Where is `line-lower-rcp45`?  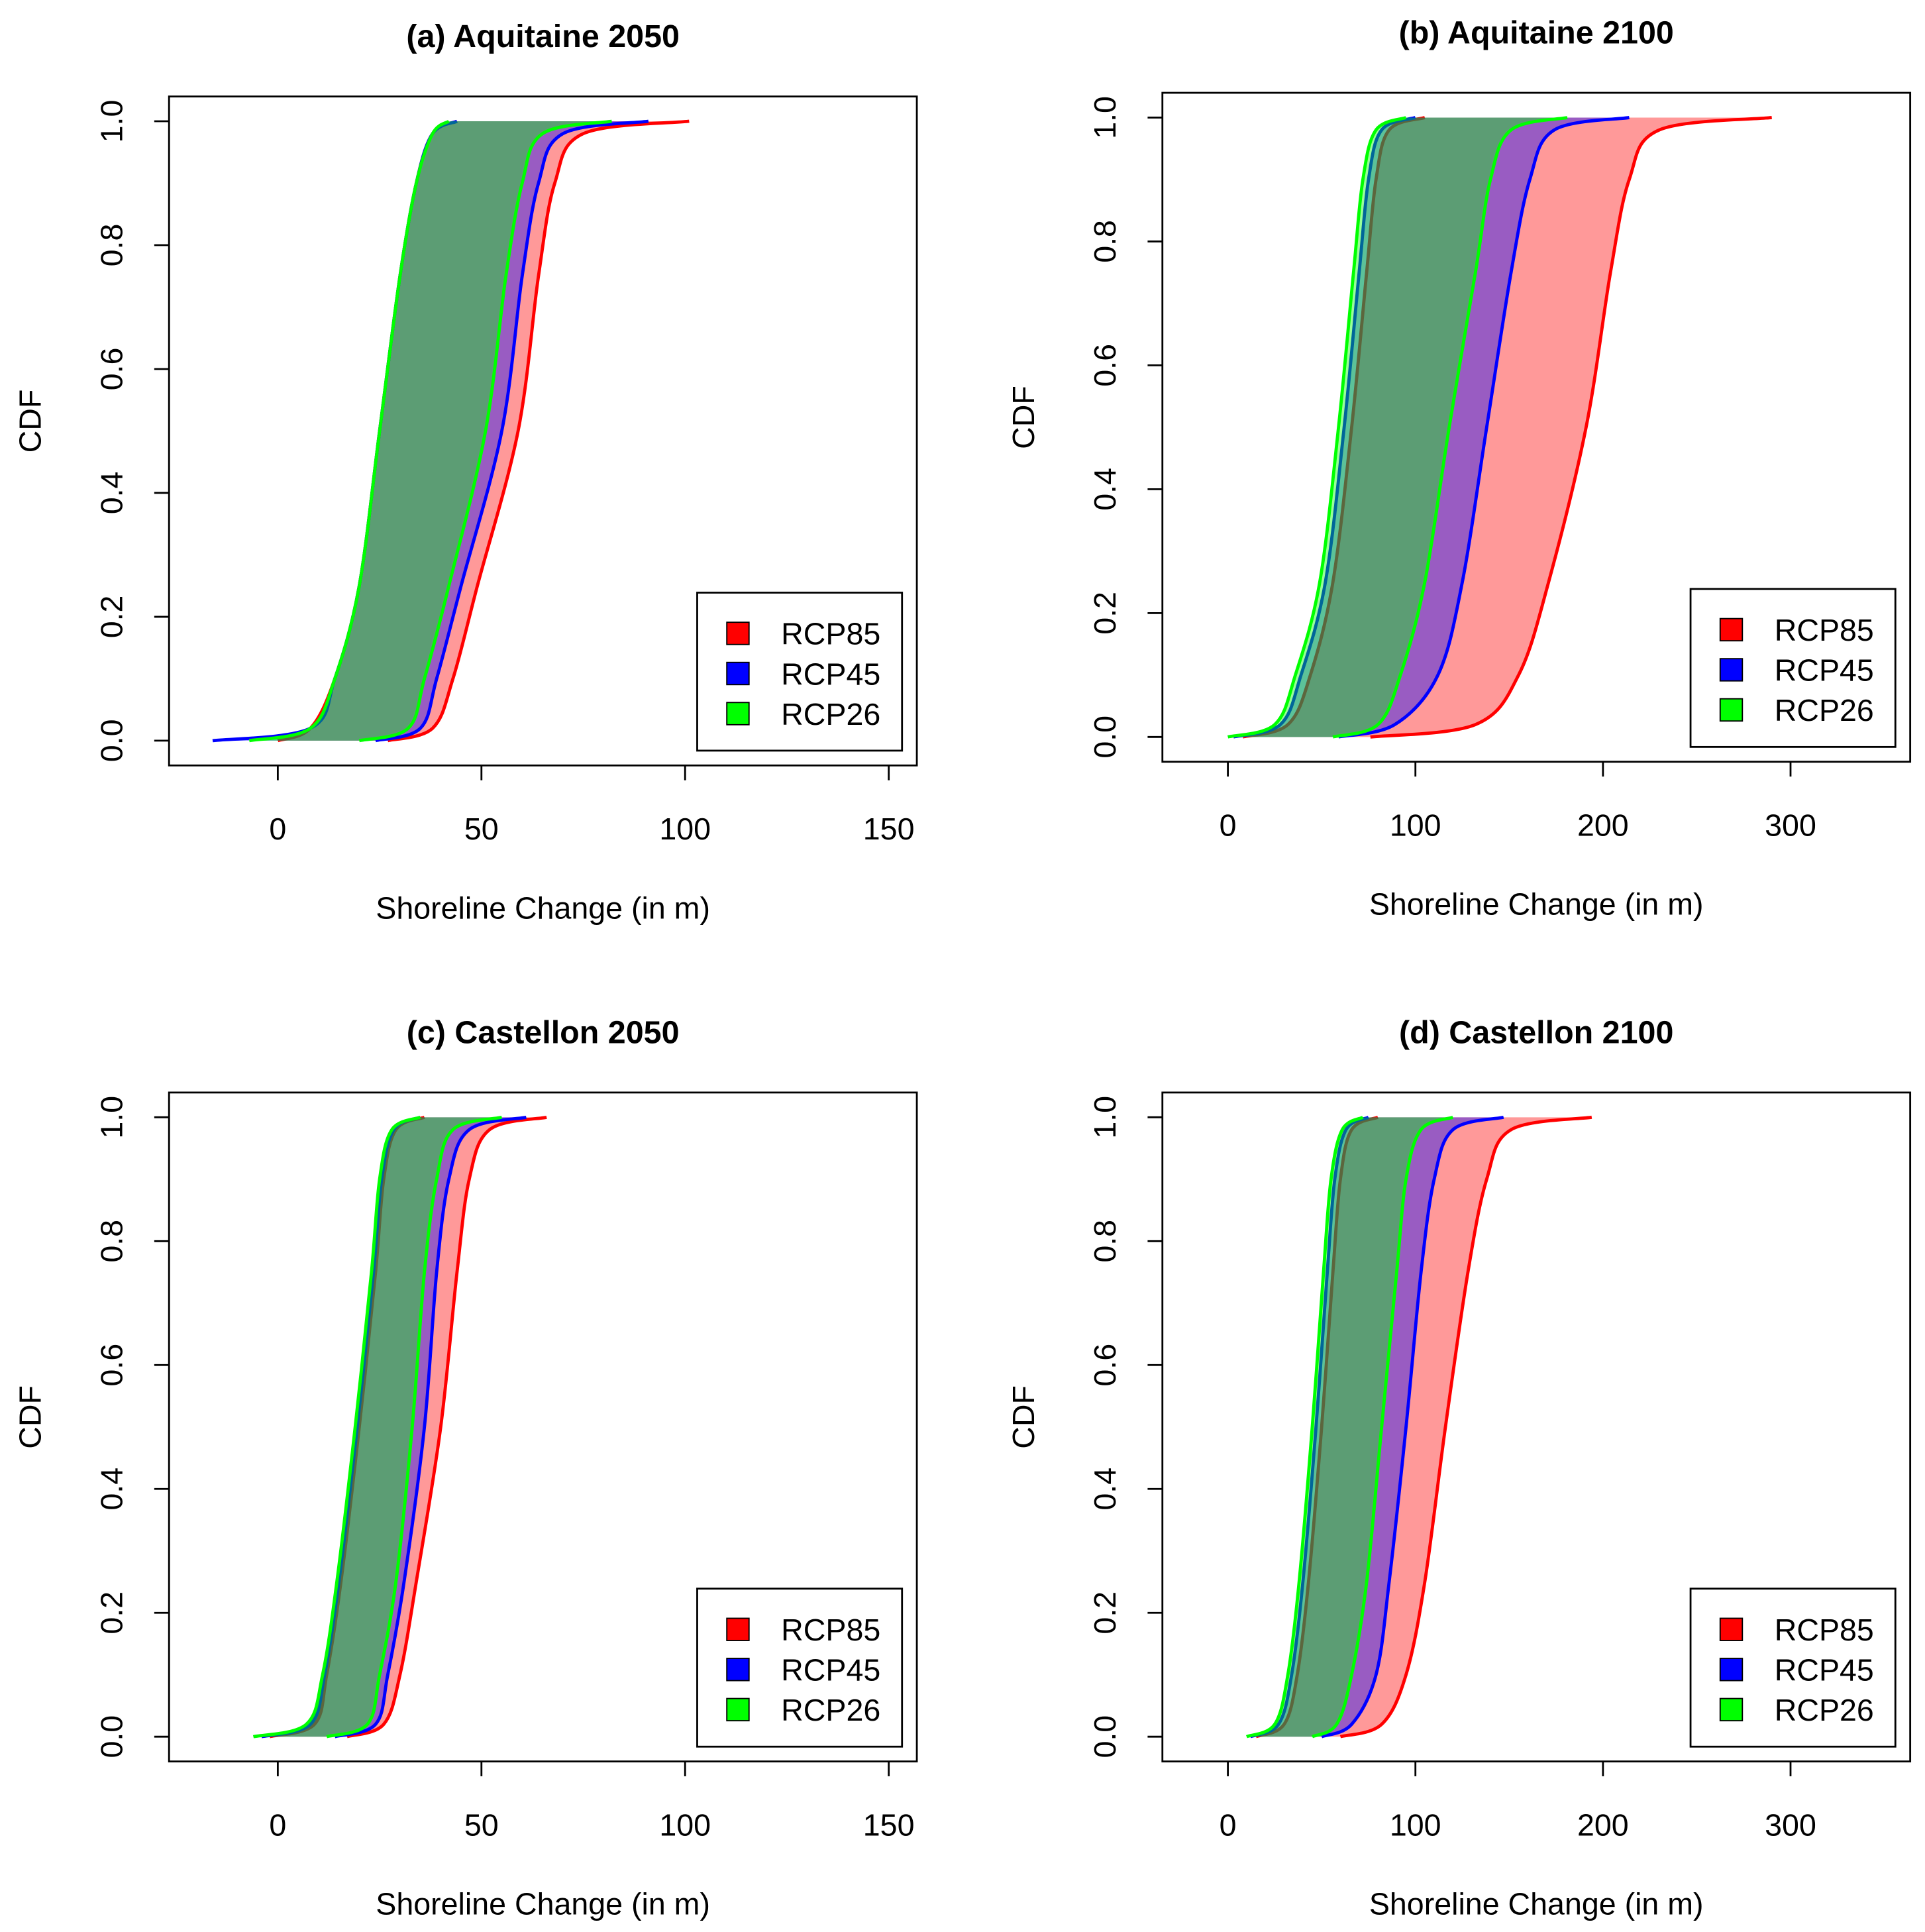 line-lower-rcp45 is located at coordinates (1310, 1427).